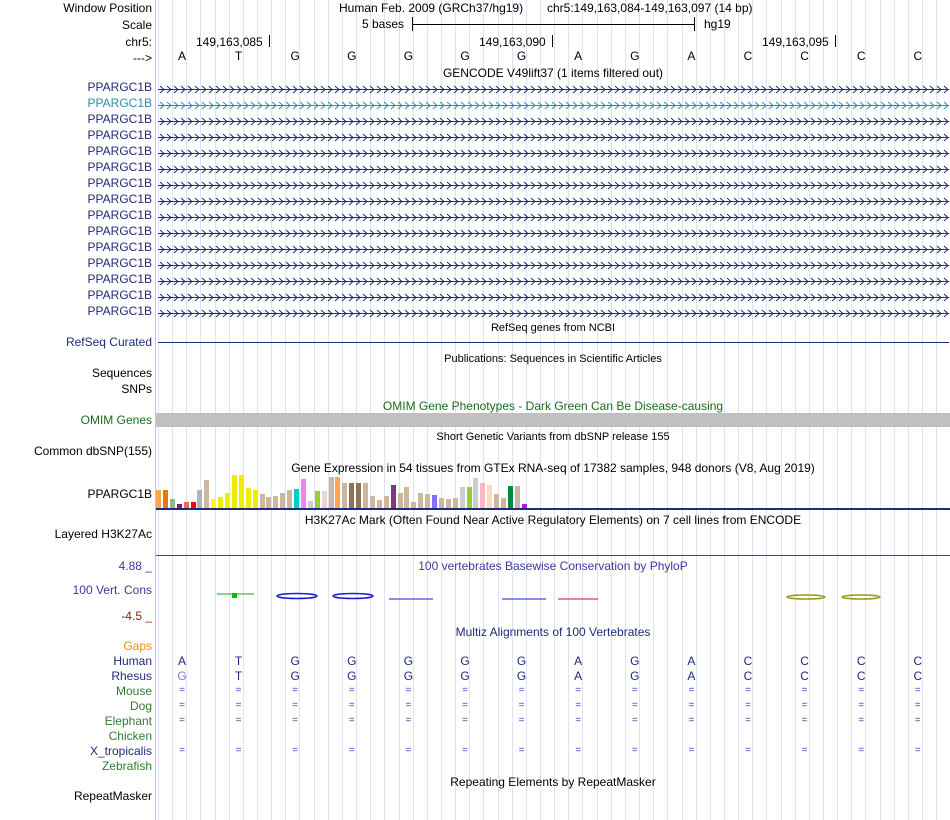 This screenshot has height=820, width=950. Describe the element at coordinates (116, 420) in the screenshot. I see `omim-label: OMIM Genes` at that location.